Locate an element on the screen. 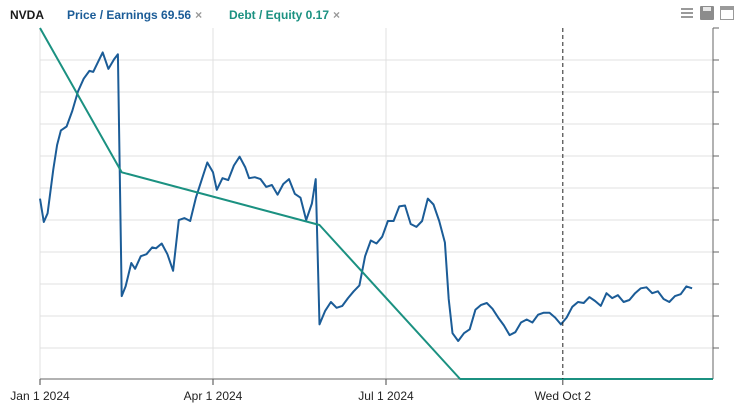 This screenshot has height=409, width=742. chart-toolbar is located at coordinates (707, 13).